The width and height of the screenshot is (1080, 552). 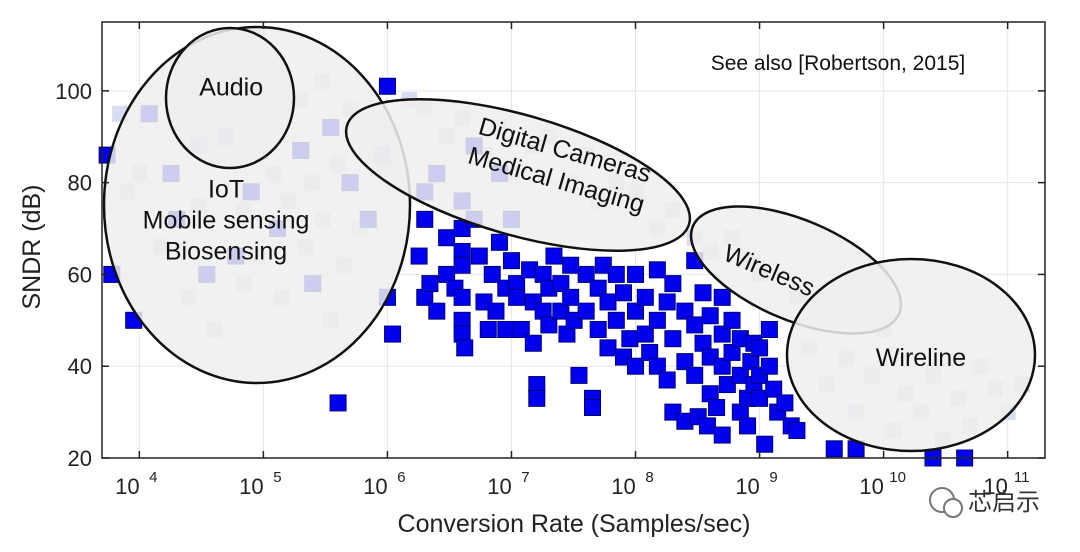 I want to click on region-label: Mobile sensing, so click(x=226, y=220).